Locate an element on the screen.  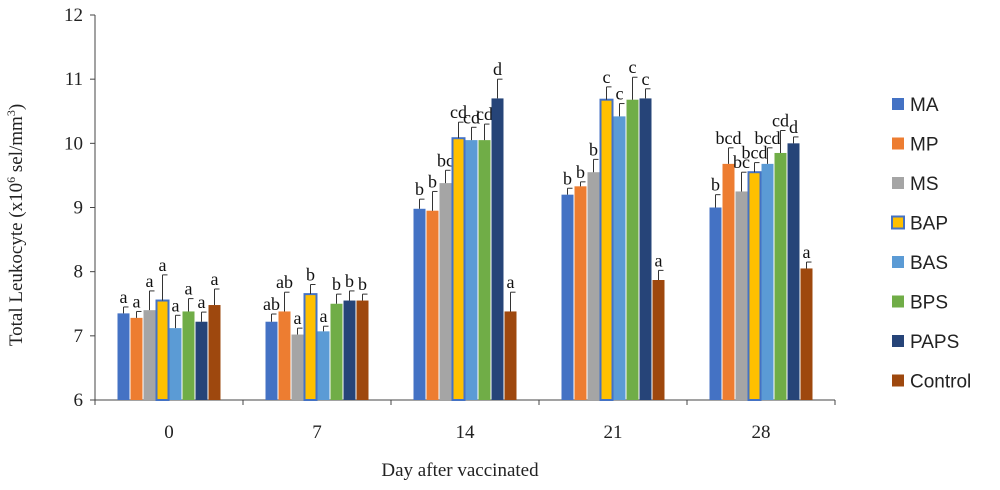
svg-text: Total Leukocyte (x106 sel/mm3) is located at coordinates (15, 225).